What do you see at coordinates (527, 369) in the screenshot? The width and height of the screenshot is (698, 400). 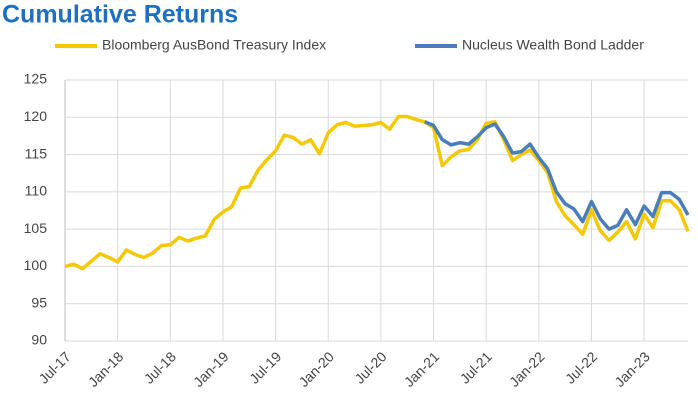 I see `x-tick-label: Jan-22` at bounding box center [527, 369].